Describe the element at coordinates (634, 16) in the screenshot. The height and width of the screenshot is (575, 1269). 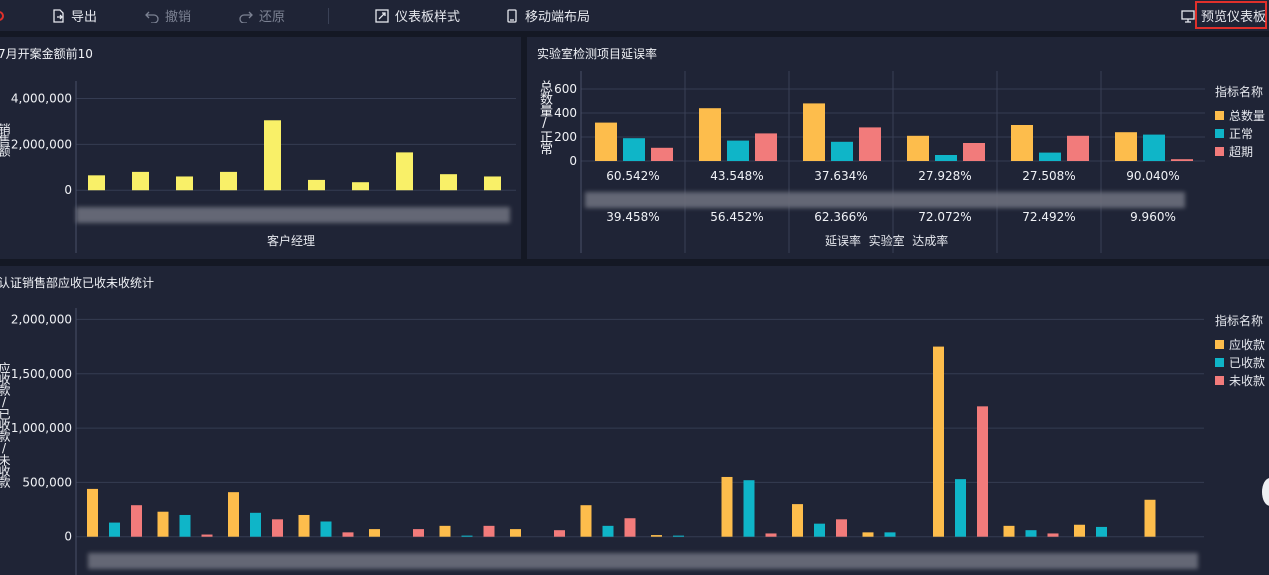
I see `toolbar: 导出 撤销 还原 仪表板样式 移动端布局 预览仪表板` at that location.